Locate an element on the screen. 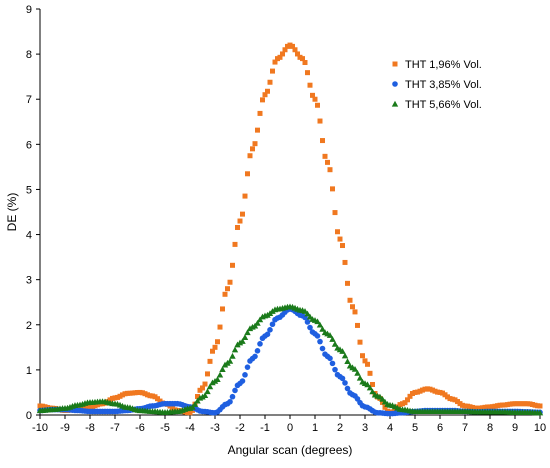 The height and width of the screenshot is (468, 550). y-tick-label: 9 is located at coordinates (29, 10).